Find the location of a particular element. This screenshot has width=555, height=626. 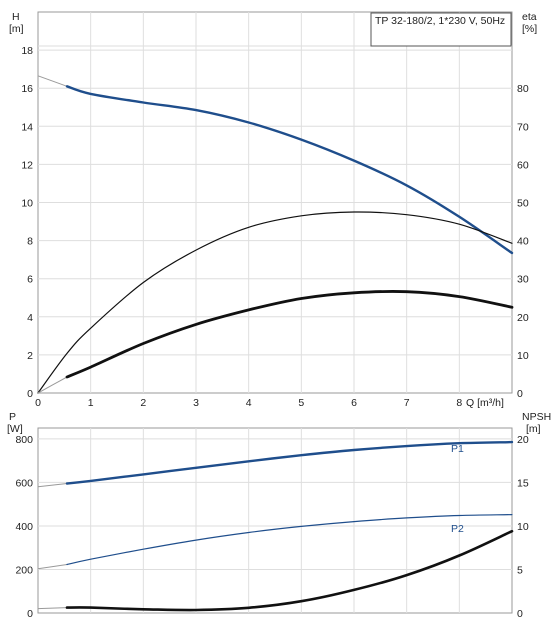

top-y-right-unit: [%] is located at coordinates (529, 29).